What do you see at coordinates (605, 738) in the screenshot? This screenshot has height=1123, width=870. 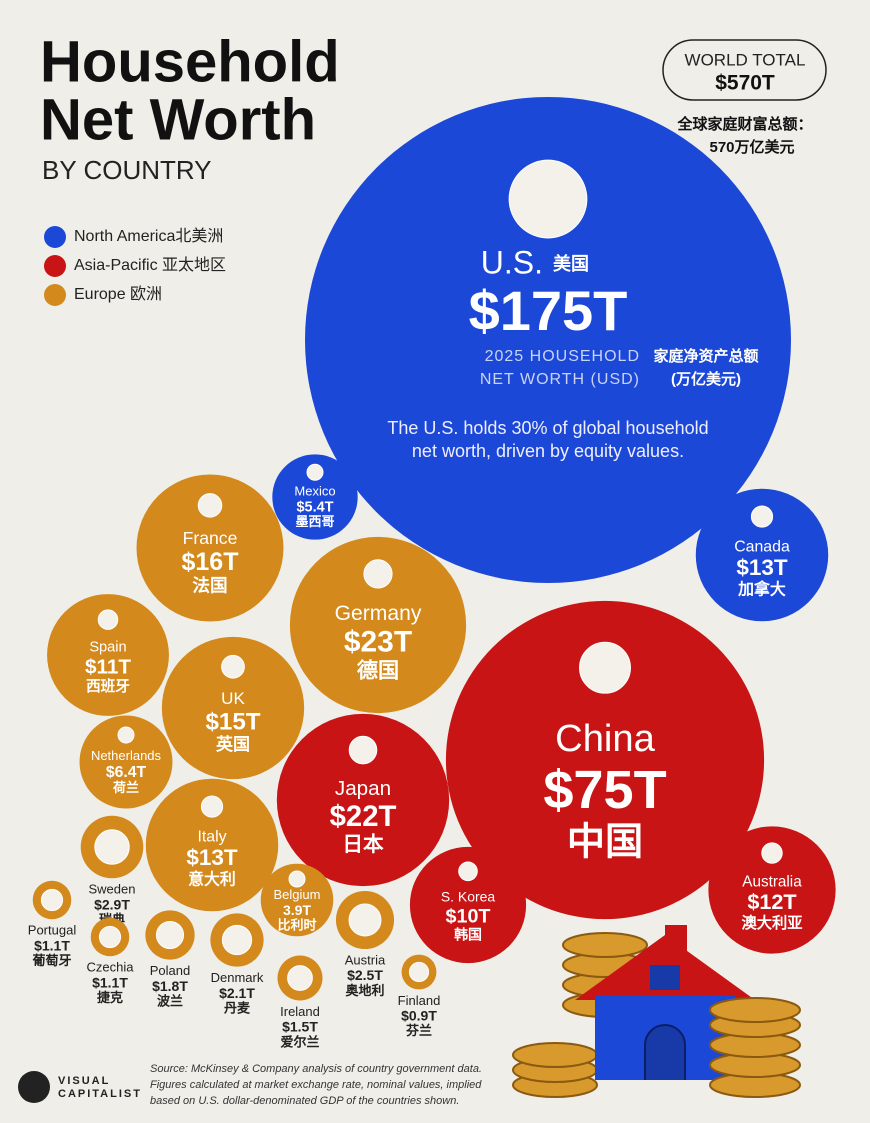 I see `country-name: China` at bounding box center [605, 738].